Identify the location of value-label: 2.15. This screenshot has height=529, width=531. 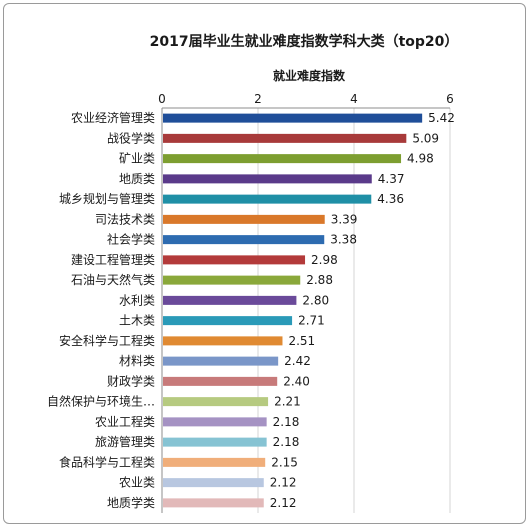
(284, 462).